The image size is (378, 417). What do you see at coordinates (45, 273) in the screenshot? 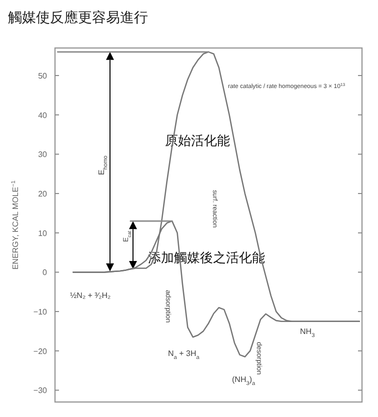
I see `y-tick-label: 0` at bounding box center [45, 273].